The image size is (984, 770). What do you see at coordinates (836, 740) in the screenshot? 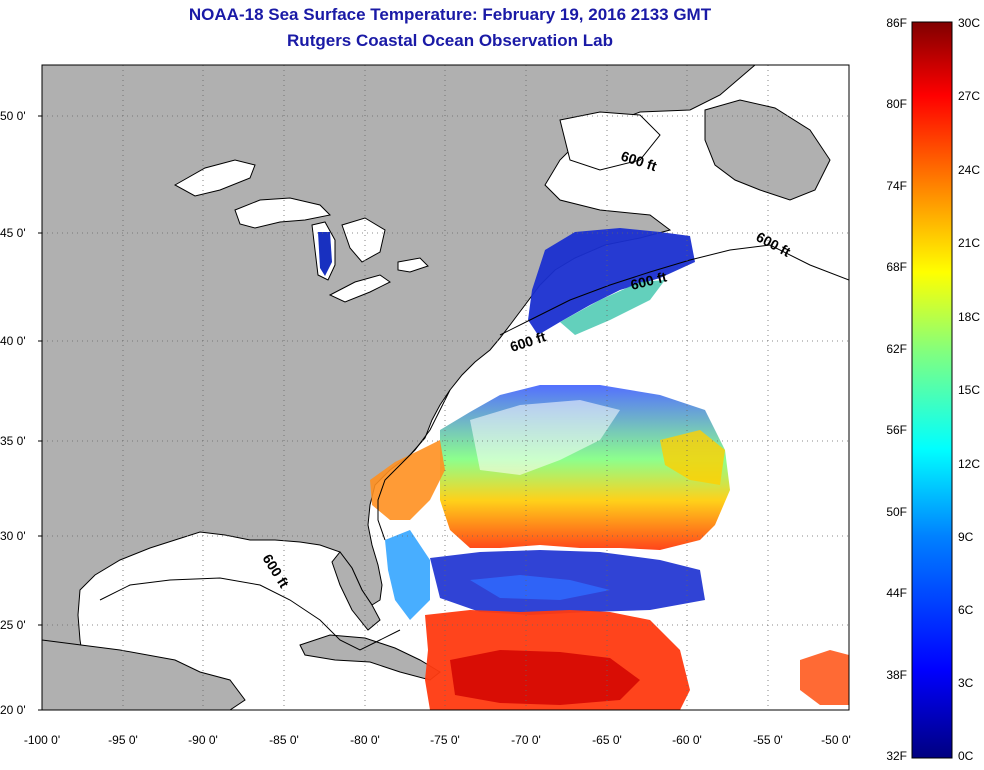
I see `lon-label: -50 0'` at bounding box center [836, 740].